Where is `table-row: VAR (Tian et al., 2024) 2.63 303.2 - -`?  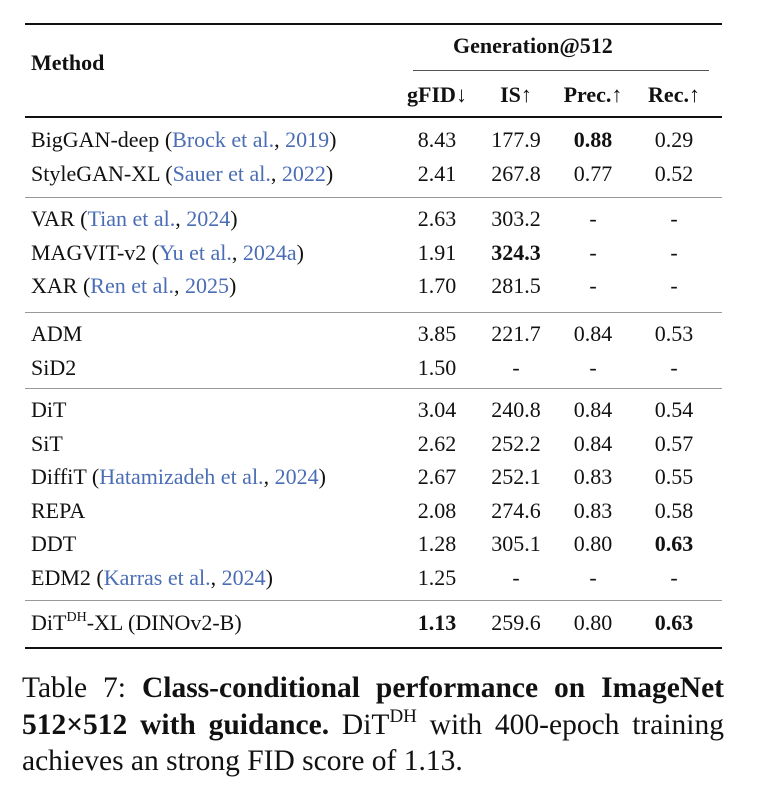 table-row: VAR (Tian et al., 2024) 2.63 303.2 - - is located at coordinates (385, 222).